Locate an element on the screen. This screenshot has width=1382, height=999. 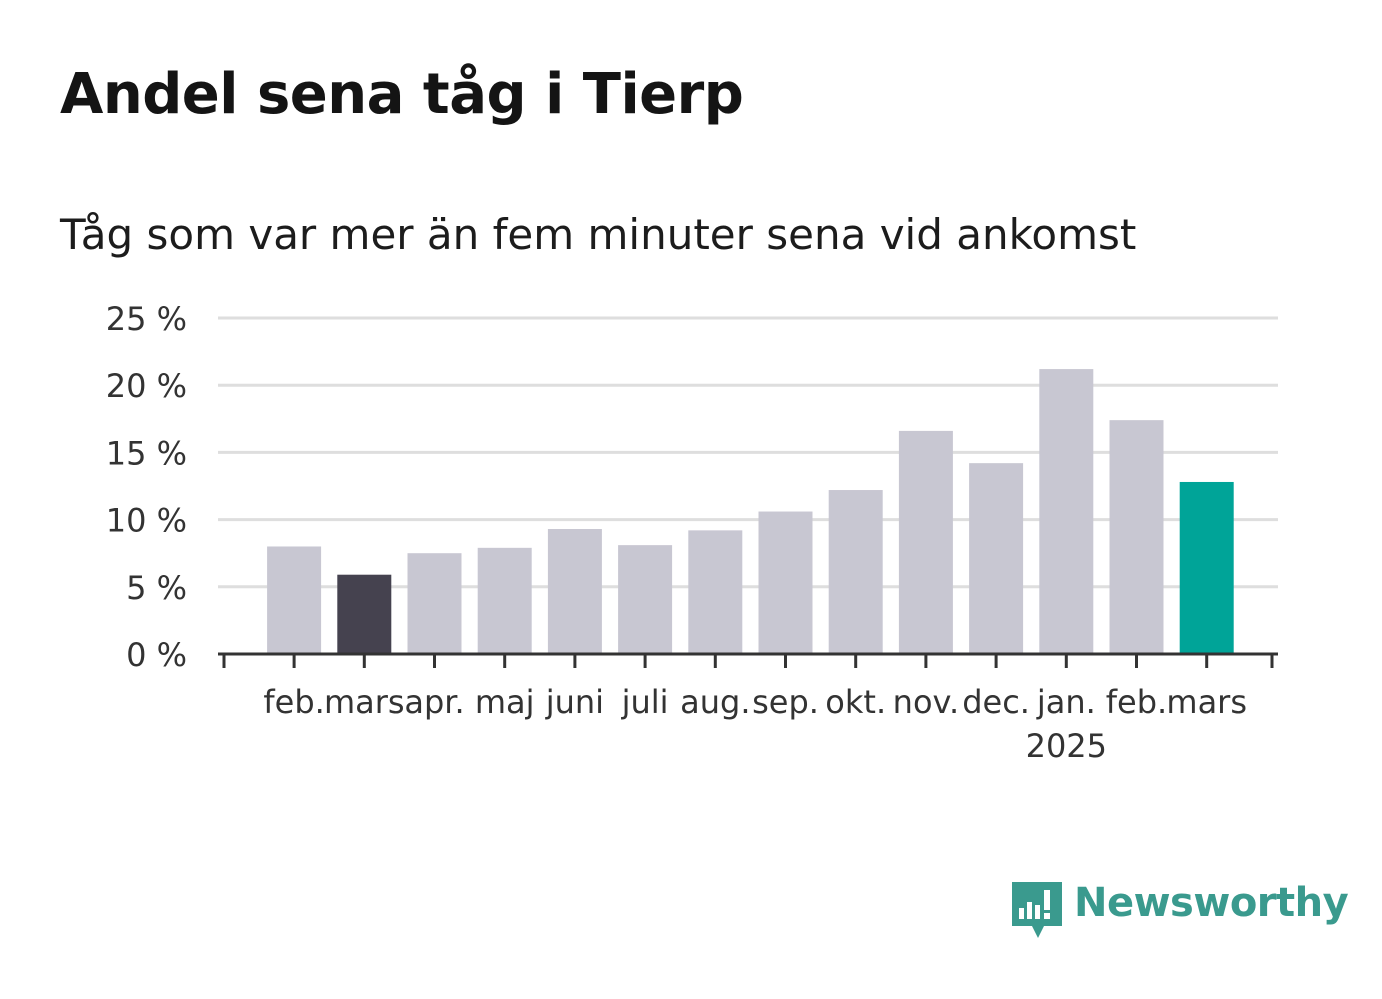
y-axis-labels: 0 % 5 % 10 % 15 % 20 % 25 % is located at coordinates (146, 487).